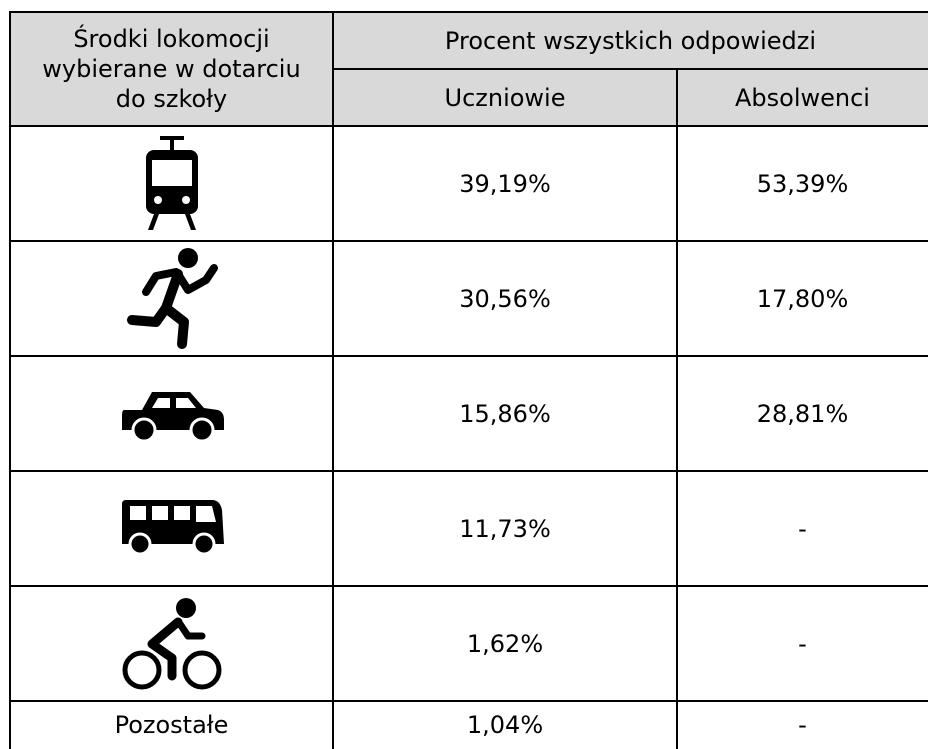  What do you see at coordinates (802, 298) in the screenshot?
I see `cell: 17,80%` at bounding box center [802, 298].